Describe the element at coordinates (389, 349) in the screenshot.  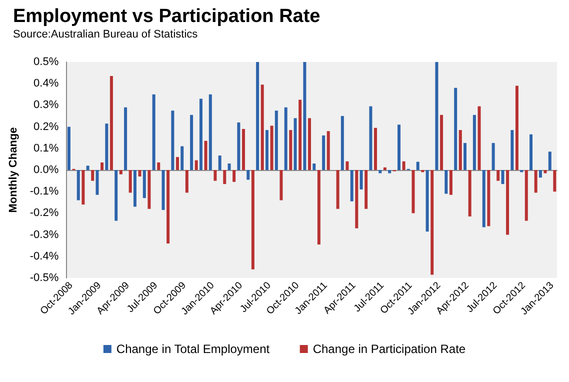
I see `legend-label: Change in Participation Rate` at that location.